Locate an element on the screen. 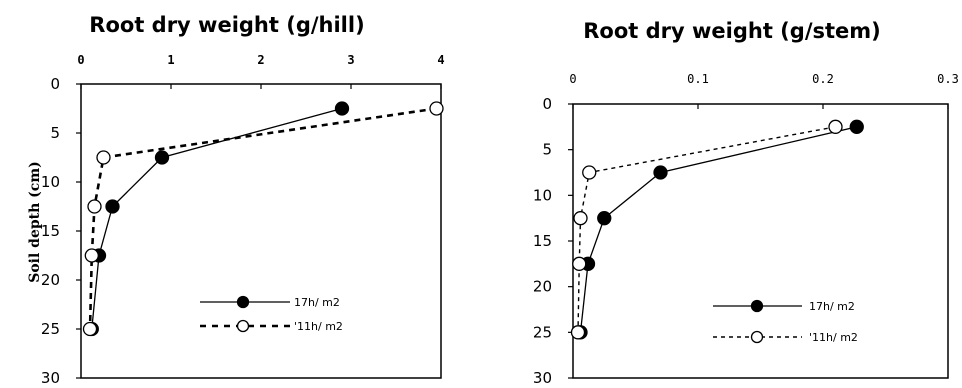 Image resolution: width=962 pixels, height=388 pixels. y-axis-label: Soil depth (cm) is located at coordinates (35, 222).